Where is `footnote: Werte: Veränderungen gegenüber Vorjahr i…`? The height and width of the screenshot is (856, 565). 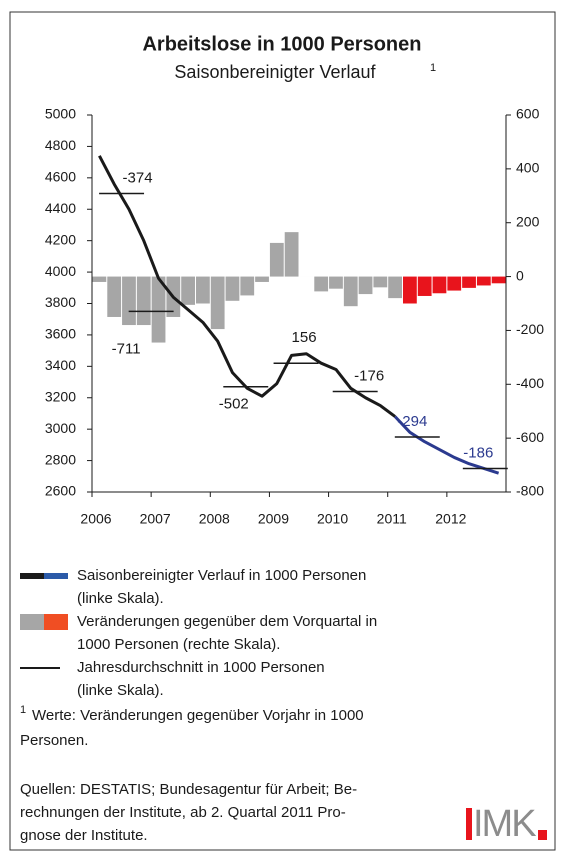
footnote: Werte: Veränderungen gegenüber Vorjahr i… is located at coordinates (198, 715).